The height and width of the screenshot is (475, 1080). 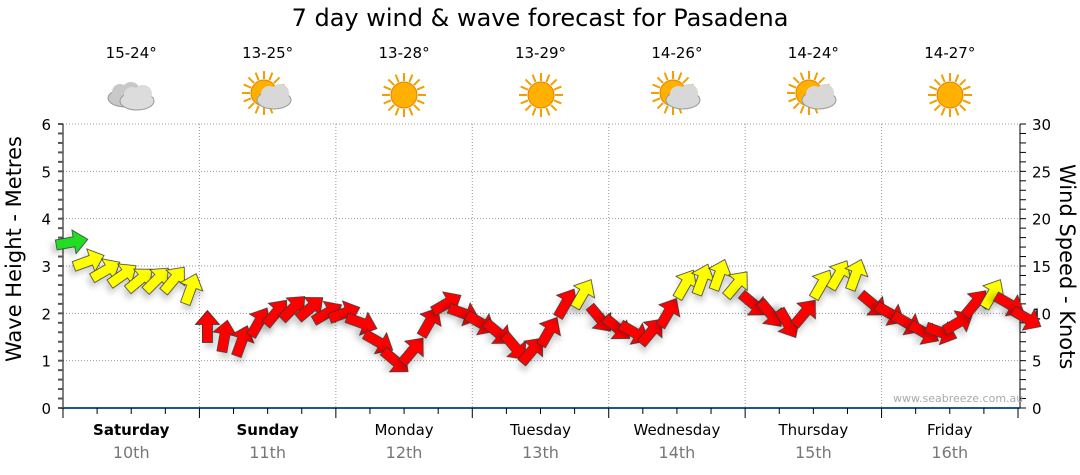 I want to click on chart-title: 7 day wind & wave forecast for Pasadena, so click(x=540, y=18).